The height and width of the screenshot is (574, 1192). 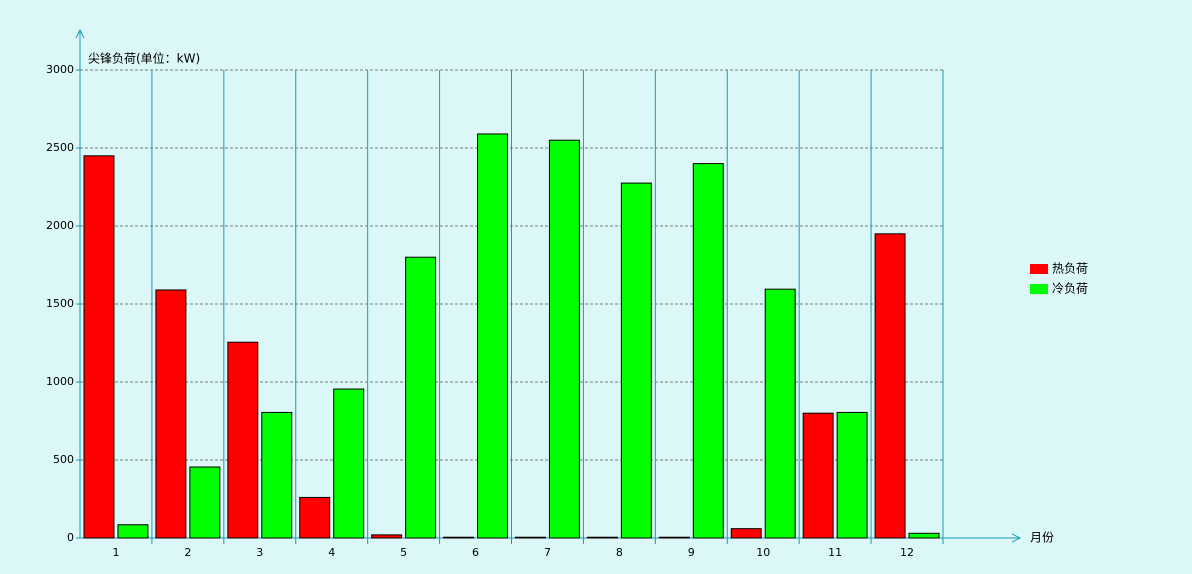 What do you see at coordinates (144, 58) in the screenshot?
I see `y-axis-title: 尖锋负荷(单位：kW)` at bounding box center [144, 58].